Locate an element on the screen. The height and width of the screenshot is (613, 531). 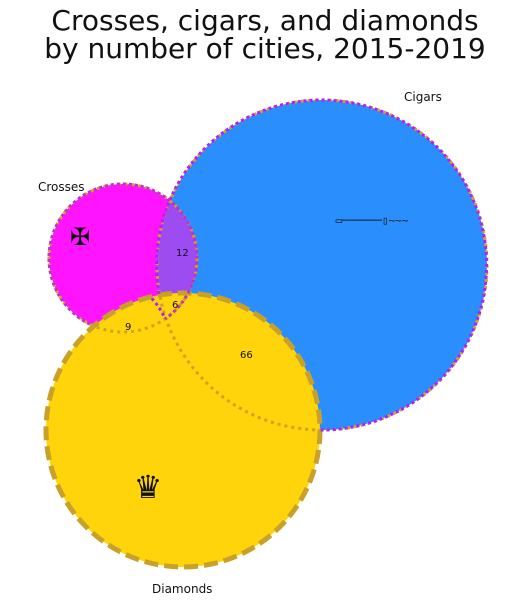
cross-pattee-icon: ✠ is located at coordinates (80, 237).